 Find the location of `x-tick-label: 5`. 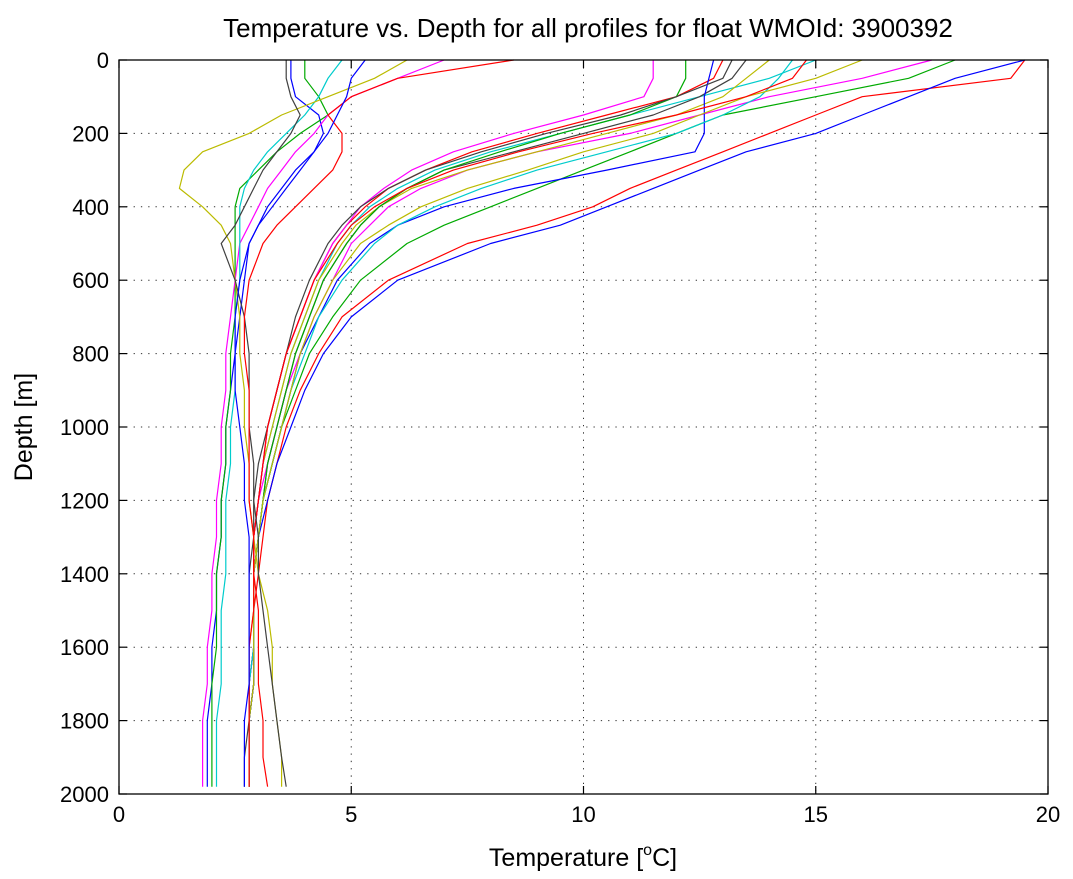

x-tick-label: 5 is located at coordinates (351, 814).